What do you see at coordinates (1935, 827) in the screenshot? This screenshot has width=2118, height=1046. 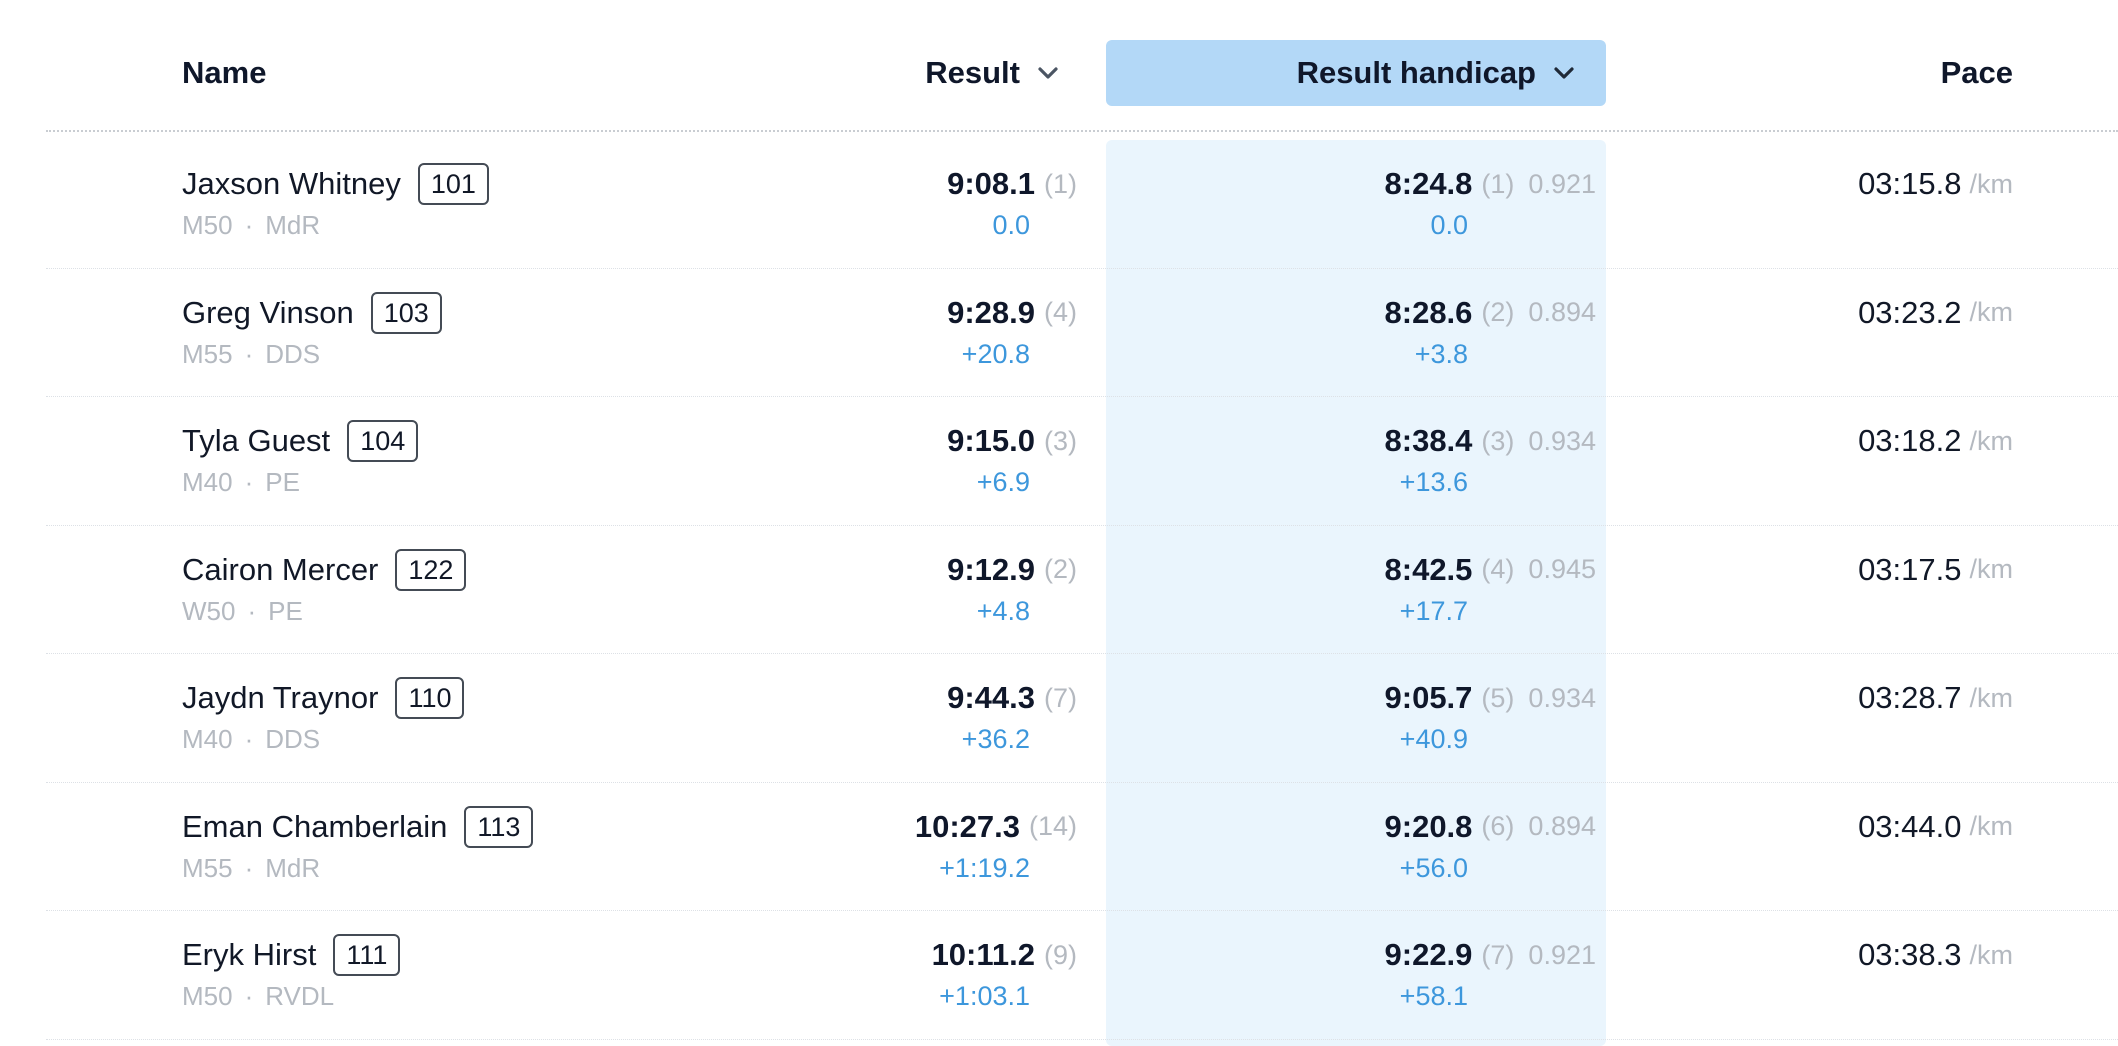 I see `pace-cell: 03:44.0 /km` at bounding box center [1935, 827].